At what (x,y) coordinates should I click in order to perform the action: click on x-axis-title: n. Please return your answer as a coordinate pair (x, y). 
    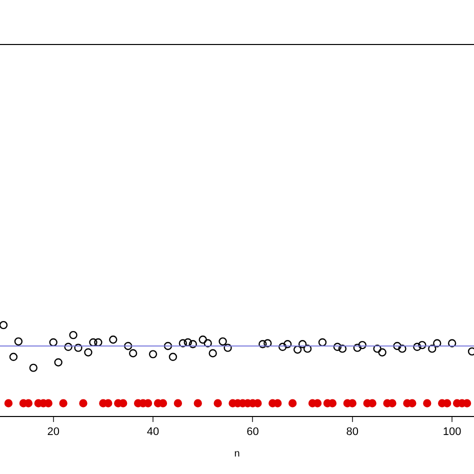
    Looking at the image, I should click on (237, 454).